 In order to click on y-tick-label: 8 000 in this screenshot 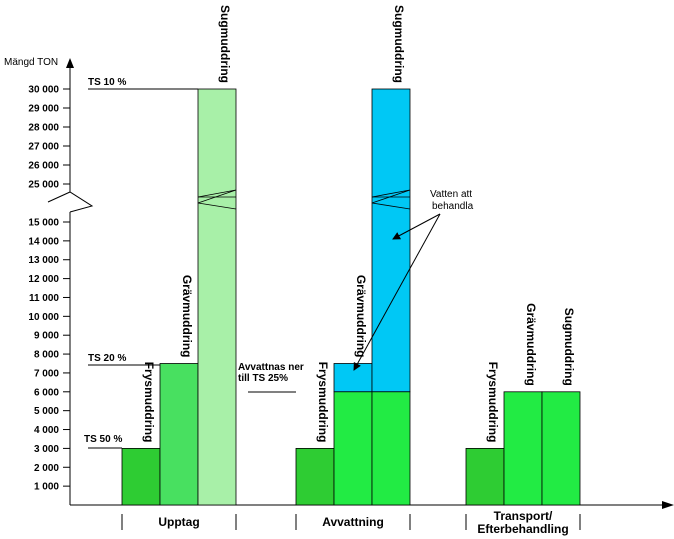, I will do `click(46, 355)`.